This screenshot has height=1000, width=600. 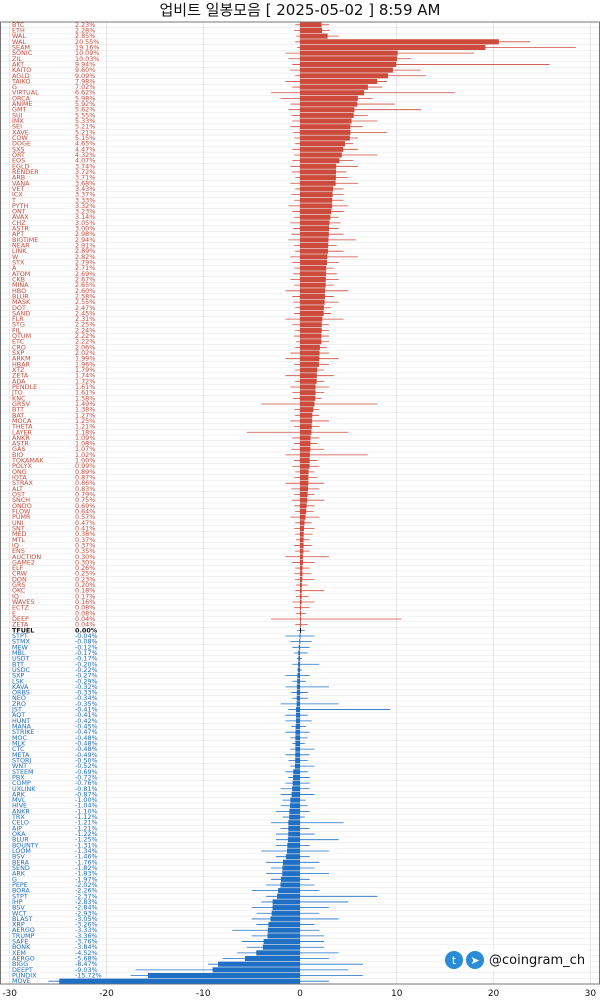 I want to click on row-label: UXLINK, so click(x=24, y=789).